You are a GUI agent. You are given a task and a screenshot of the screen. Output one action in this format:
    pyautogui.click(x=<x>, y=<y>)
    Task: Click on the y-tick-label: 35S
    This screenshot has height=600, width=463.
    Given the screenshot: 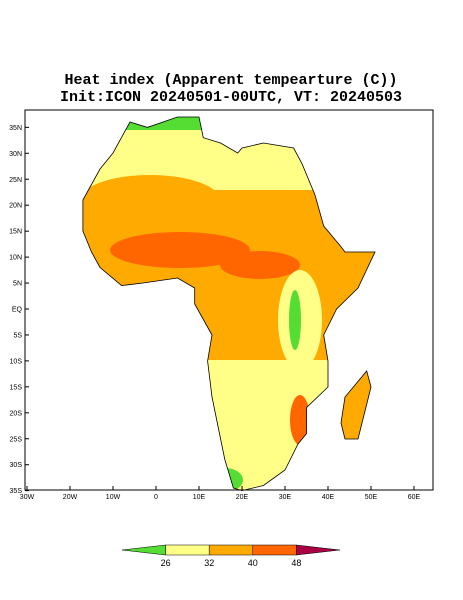 What is the action you would take?
    pyautogui.click(x=16, y=491)
    